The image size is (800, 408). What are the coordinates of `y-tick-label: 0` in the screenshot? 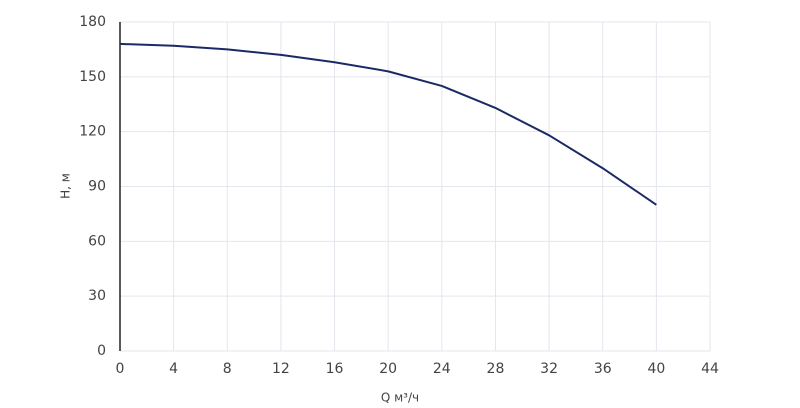 It's located at (101, 351).